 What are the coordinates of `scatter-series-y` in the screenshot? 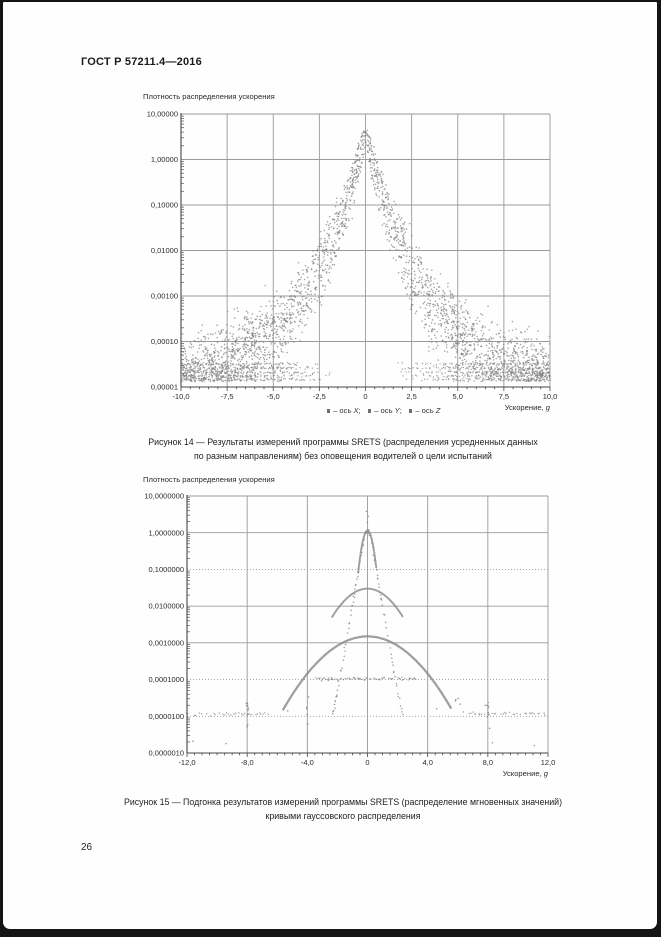 It's located at (365, 262).